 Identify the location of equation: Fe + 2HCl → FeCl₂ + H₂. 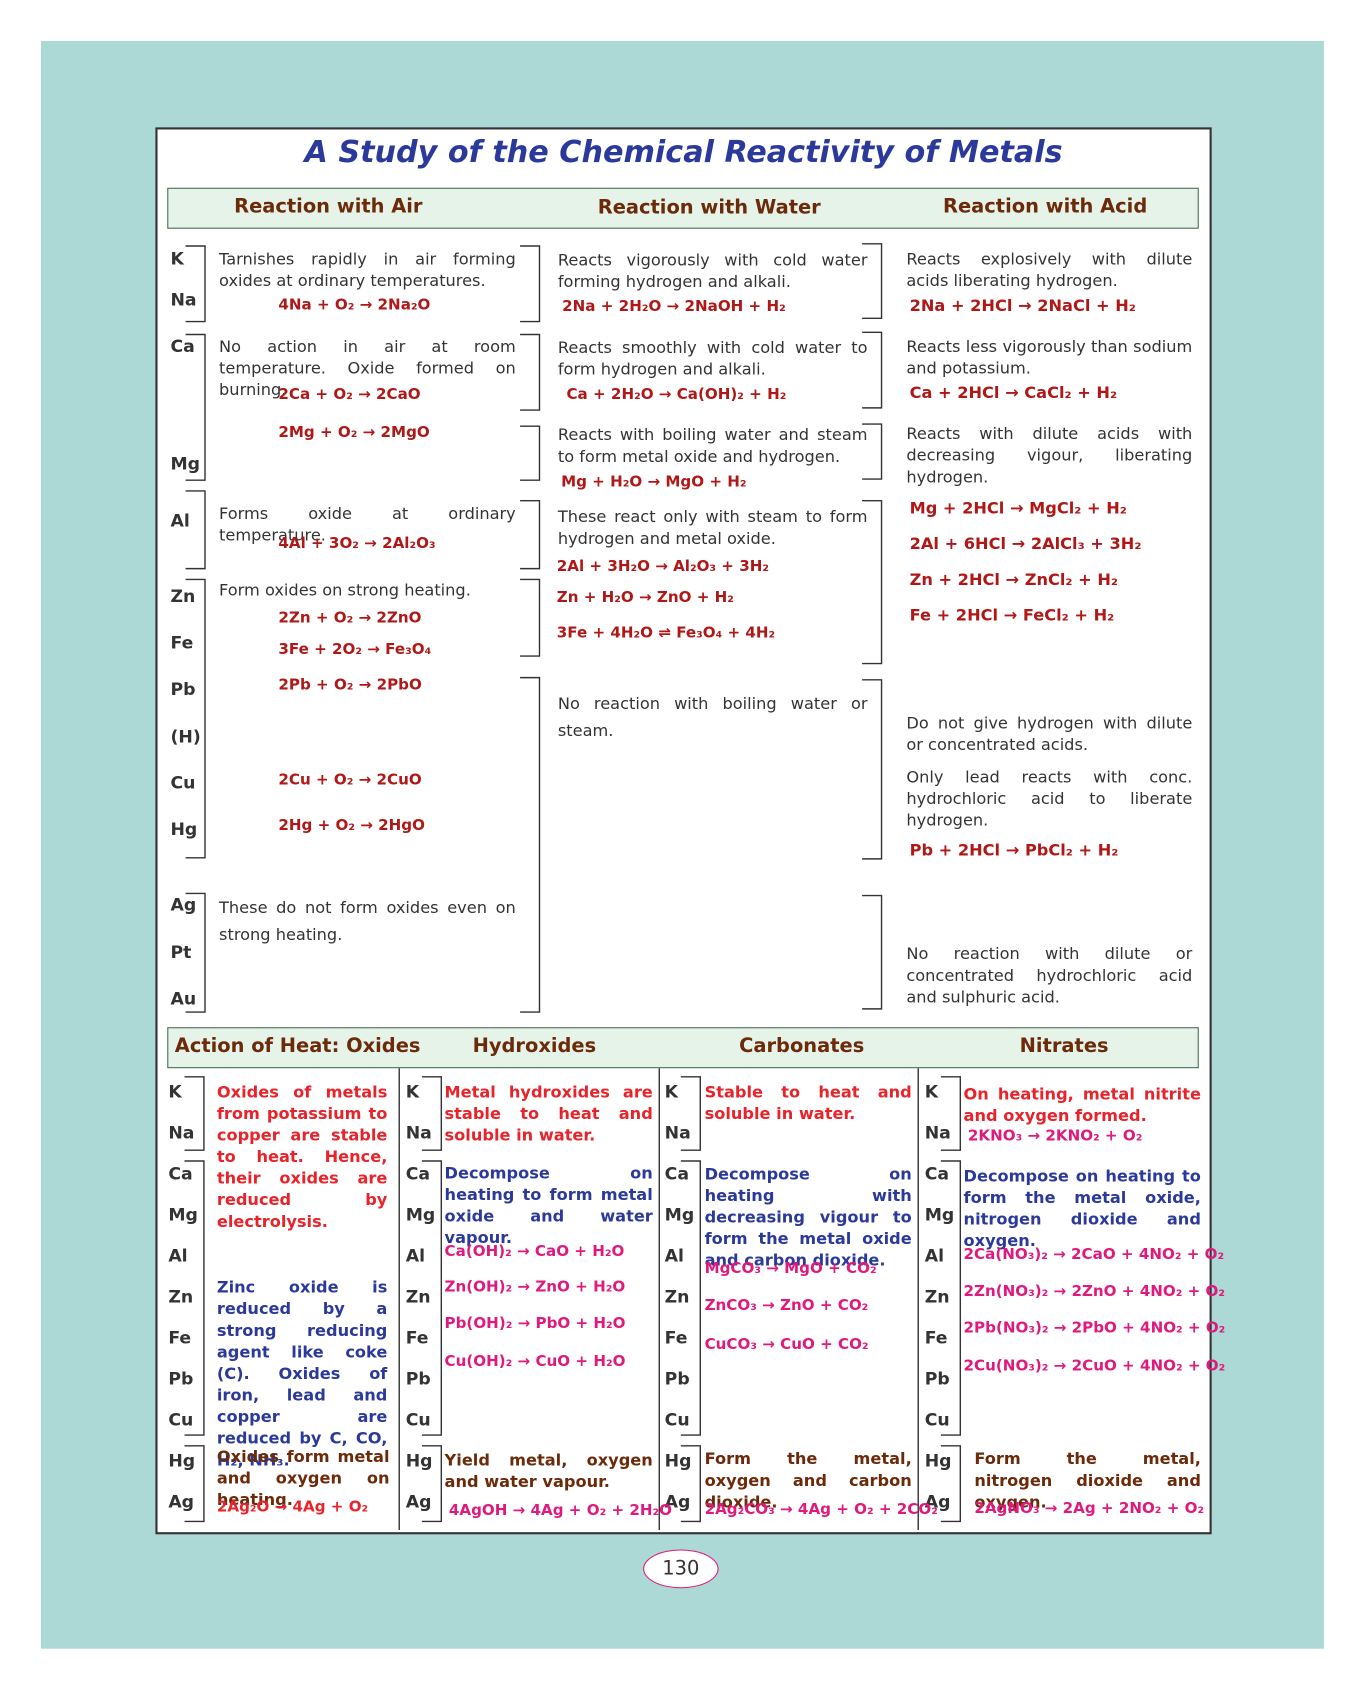
(1012, 615).